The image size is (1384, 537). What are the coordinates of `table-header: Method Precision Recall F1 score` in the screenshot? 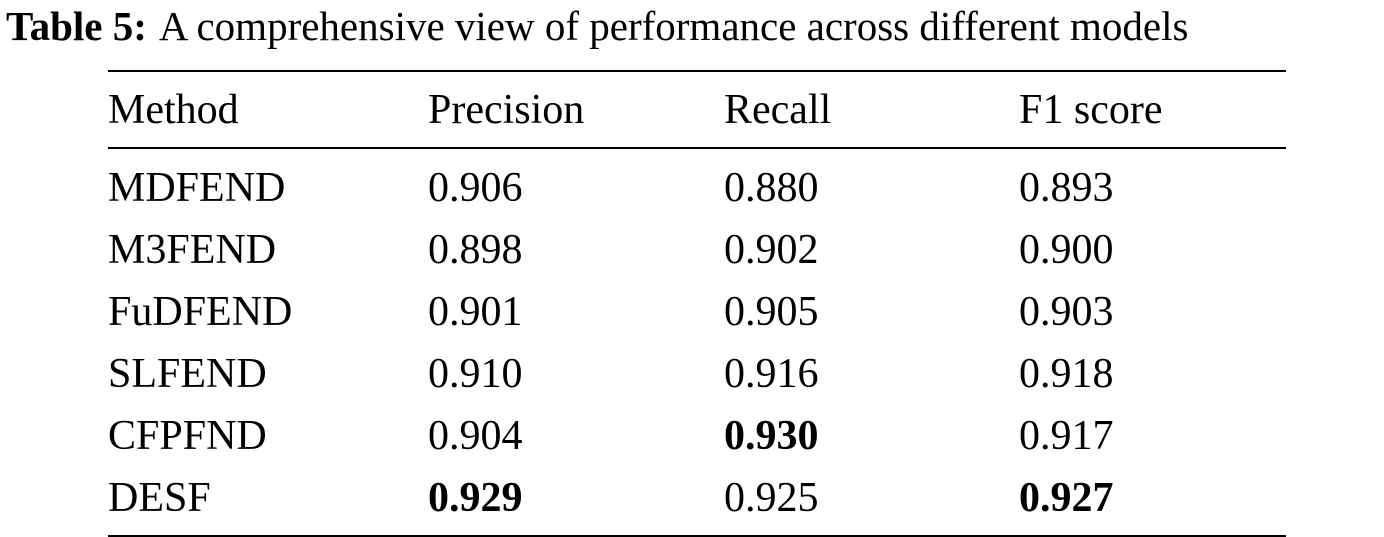 It's located at (697, 109).